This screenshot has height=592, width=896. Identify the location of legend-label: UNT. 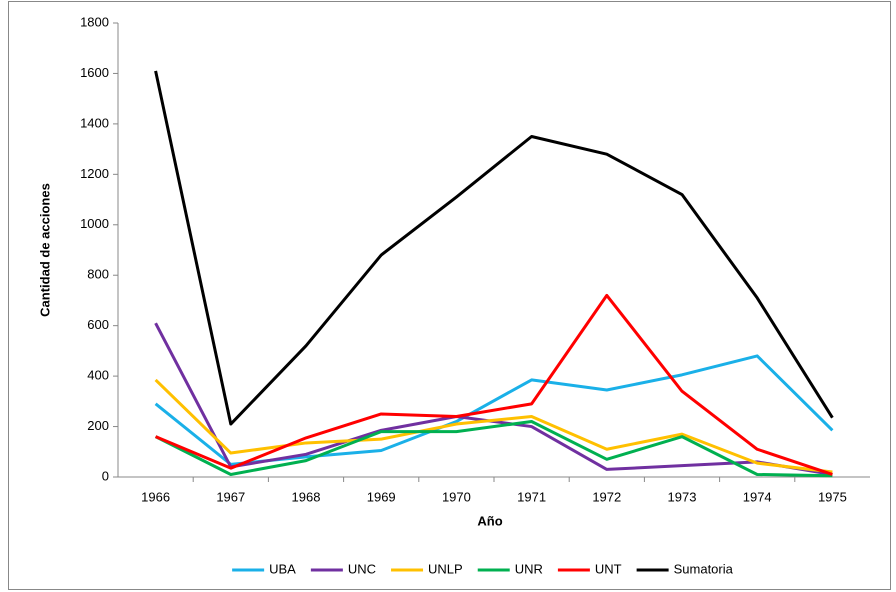
(608, 568).